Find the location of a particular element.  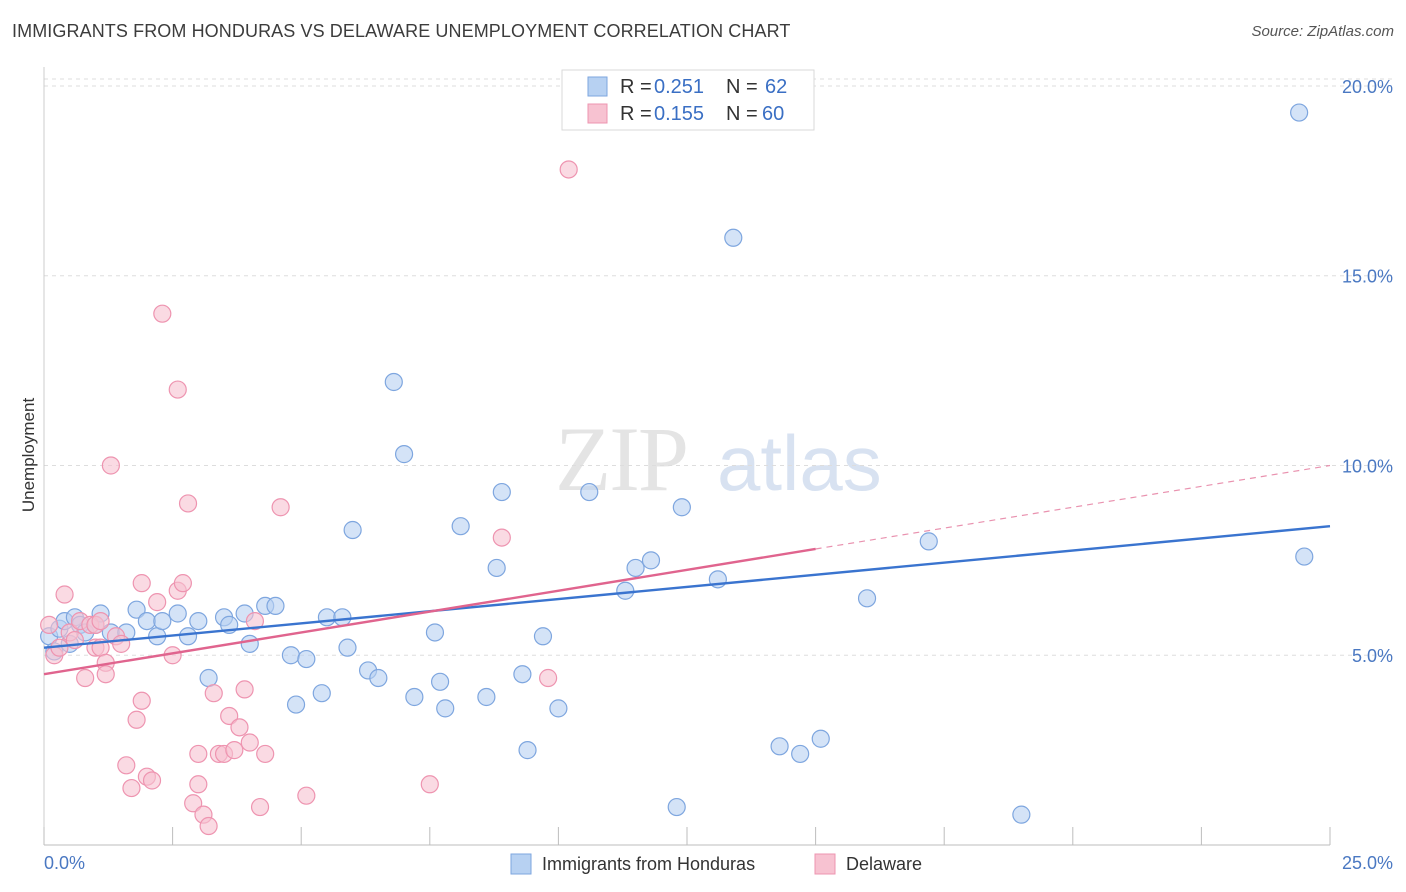

legend-swatch-blue is located at coordinates (597, 86).